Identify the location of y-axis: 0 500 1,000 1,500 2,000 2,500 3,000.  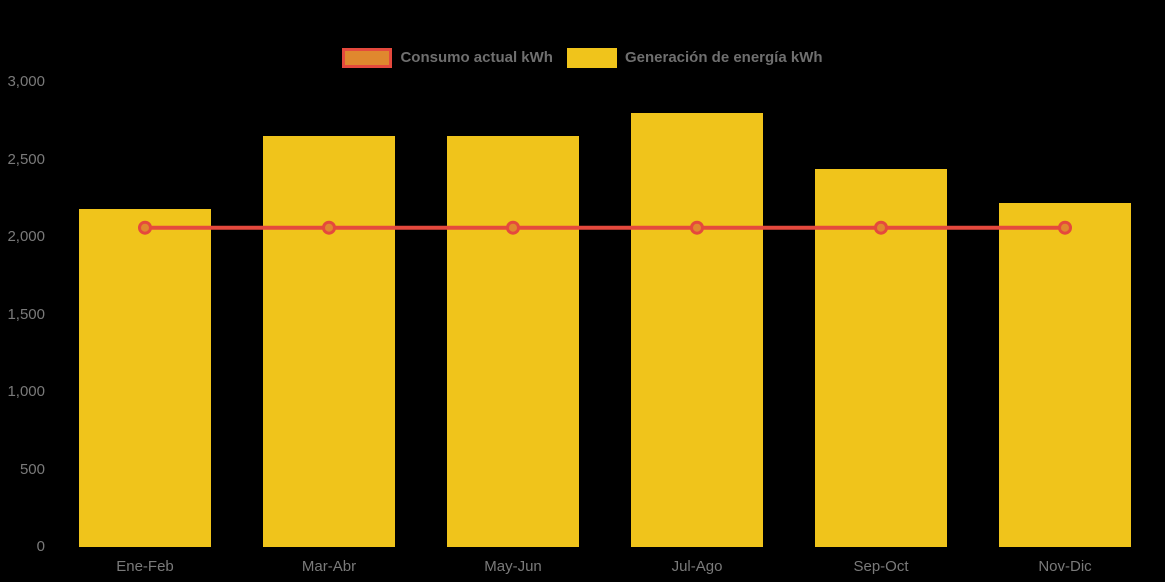
(22, 314).